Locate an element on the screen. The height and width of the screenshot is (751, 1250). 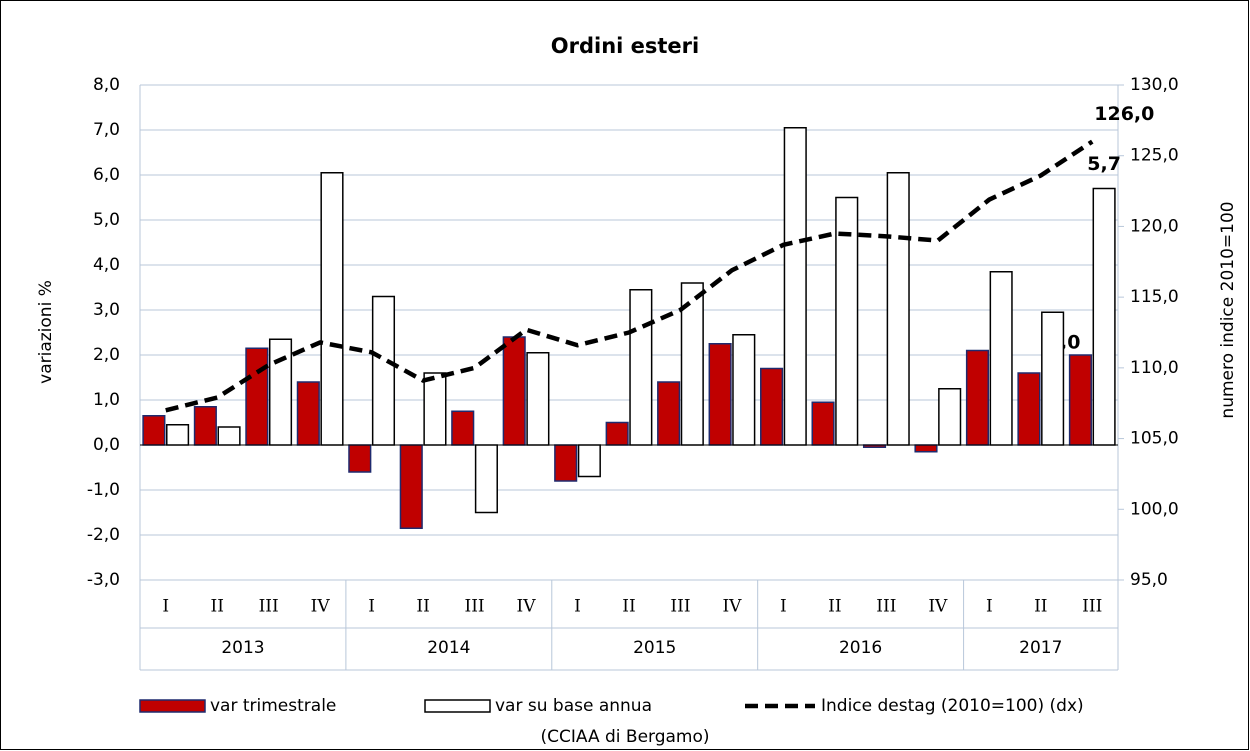
legend-label: Indice destag (2010=100) (dx) is located at coordinates (952, 706).